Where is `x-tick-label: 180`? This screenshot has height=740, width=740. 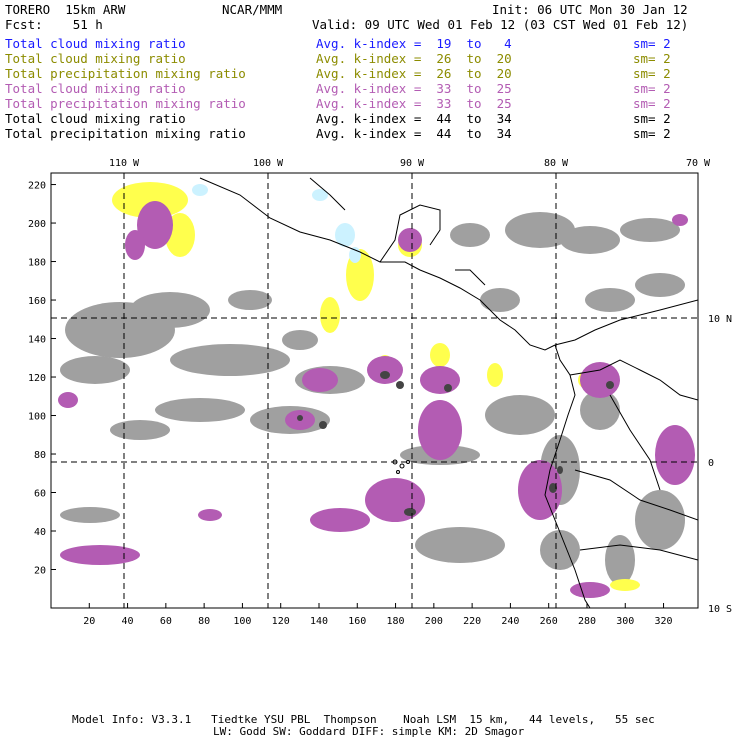
x-tick-label: 180 is located at coordinates (396, 621).